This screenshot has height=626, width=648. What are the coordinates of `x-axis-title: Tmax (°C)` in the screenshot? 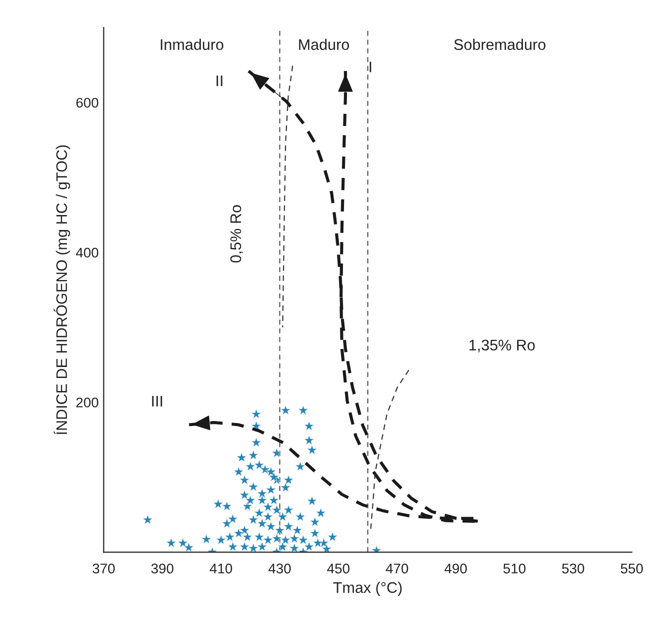 It's located at (367, 589).